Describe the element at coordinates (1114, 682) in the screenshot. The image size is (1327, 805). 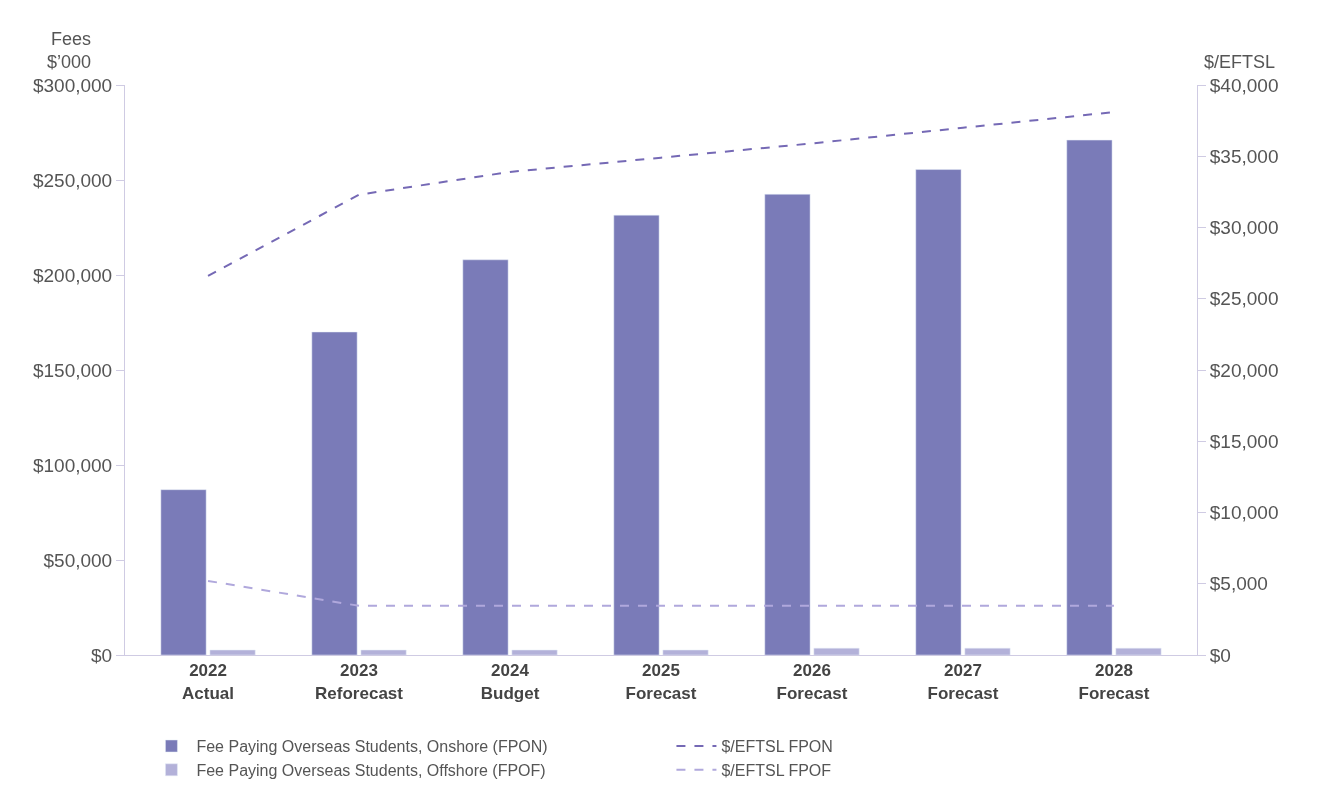
I see `x-tick-label: 2028 Forecast` at that location.